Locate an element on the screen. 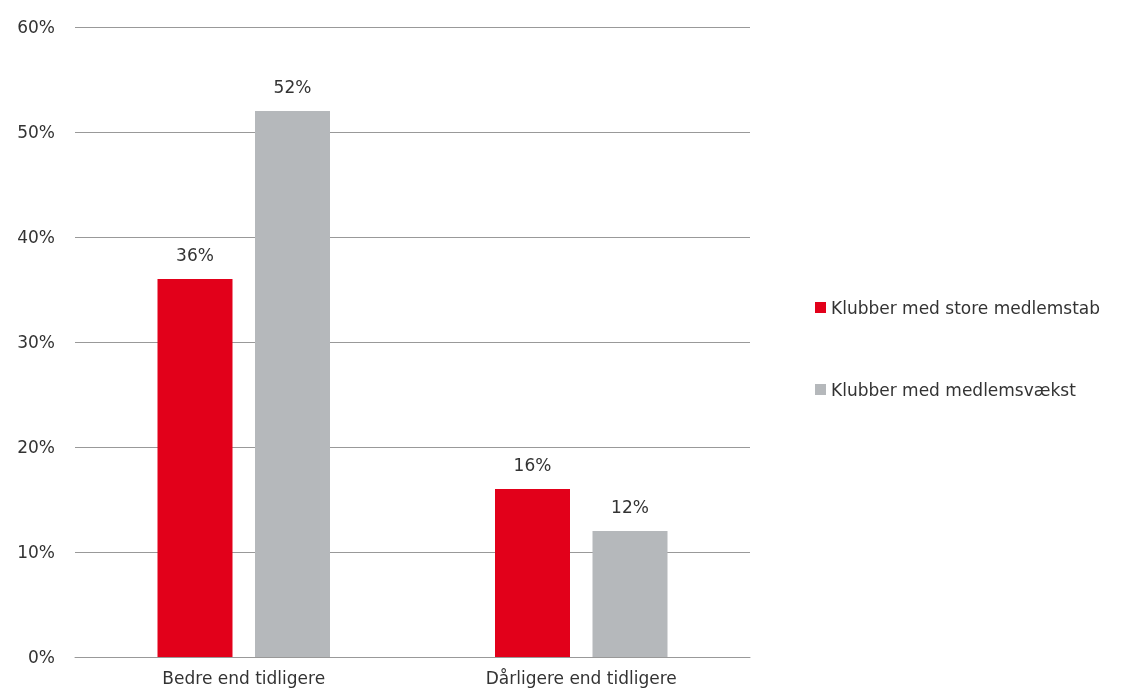  data-label: 12% is located at coordinates (630, 506).